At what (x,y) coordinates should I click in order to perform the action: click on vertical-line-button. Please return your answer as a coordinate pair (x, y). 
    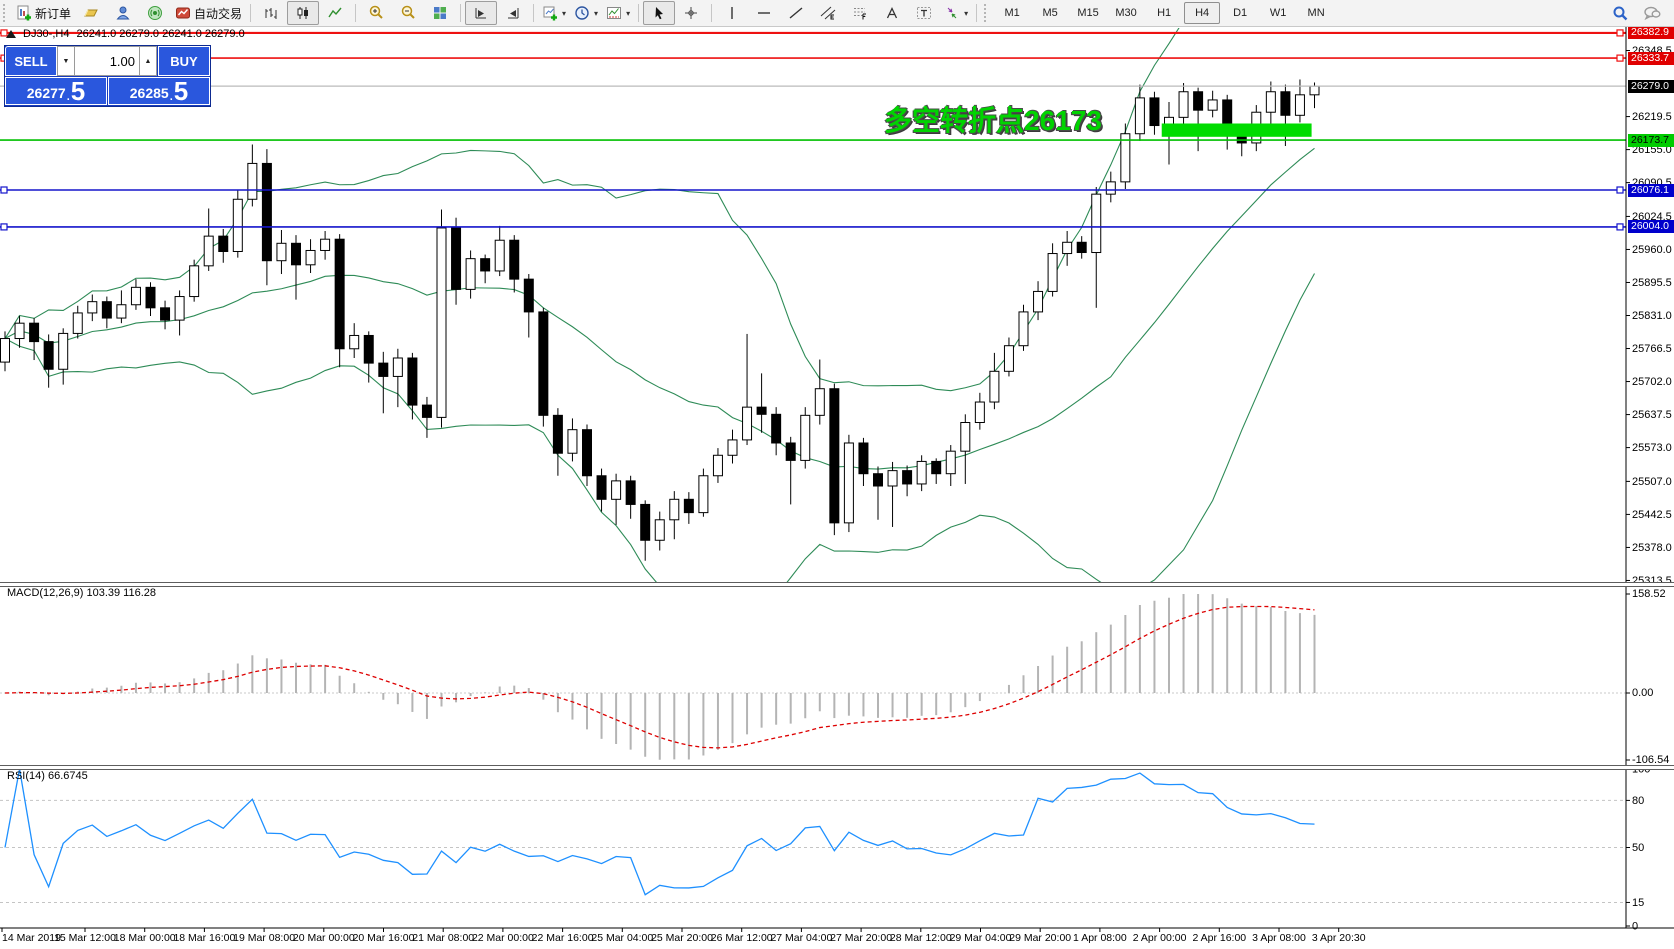
    Looking at the image, I should click on (732, 13).